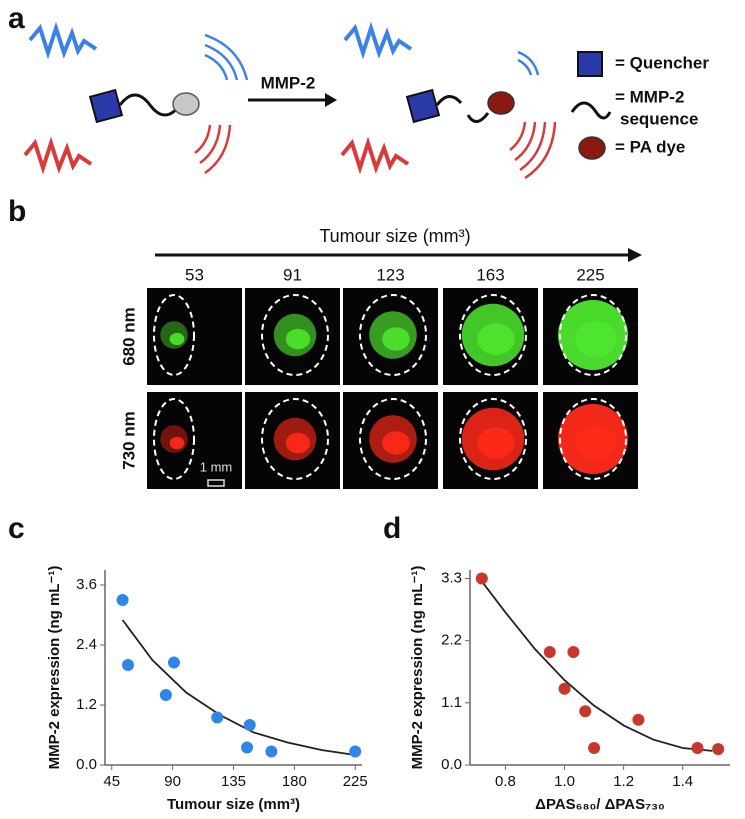 The height and width of the screenshot is (819, 745). I want to click on x-tick-label: 1.2, so click(623, 781).